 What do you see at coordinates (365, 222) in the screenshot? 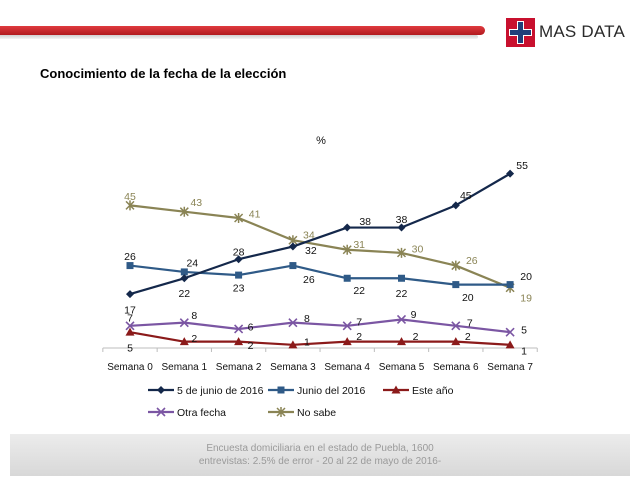
I see `series-0-label-4: 38` at bounding box center [365, 222].